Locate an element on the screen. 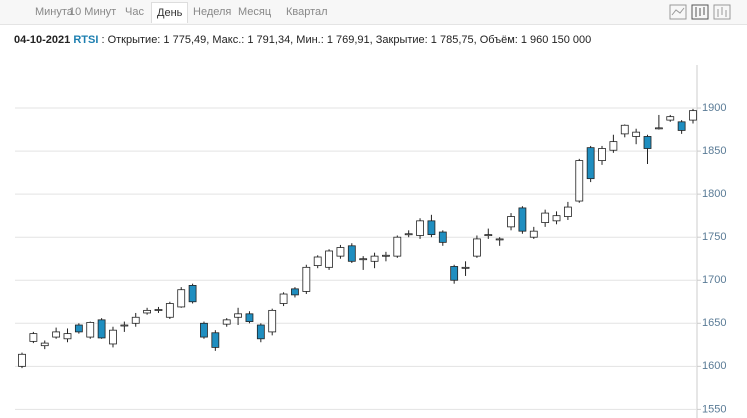  y-tick-label: 1700 is located at coordinates (714, 280).